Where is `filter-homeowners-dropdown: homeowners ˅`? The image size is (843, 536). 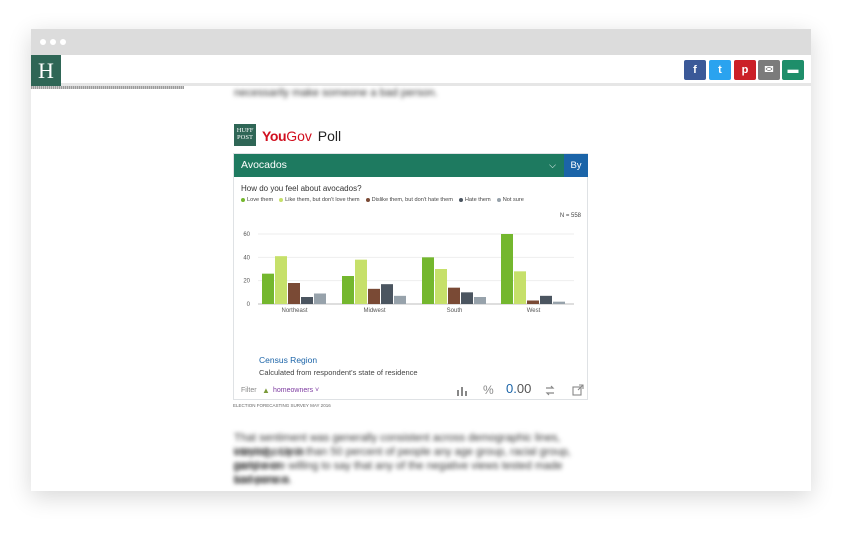
filter-homeowners-dropdown: homeowners ˅ is located at coordinates (296, 390).